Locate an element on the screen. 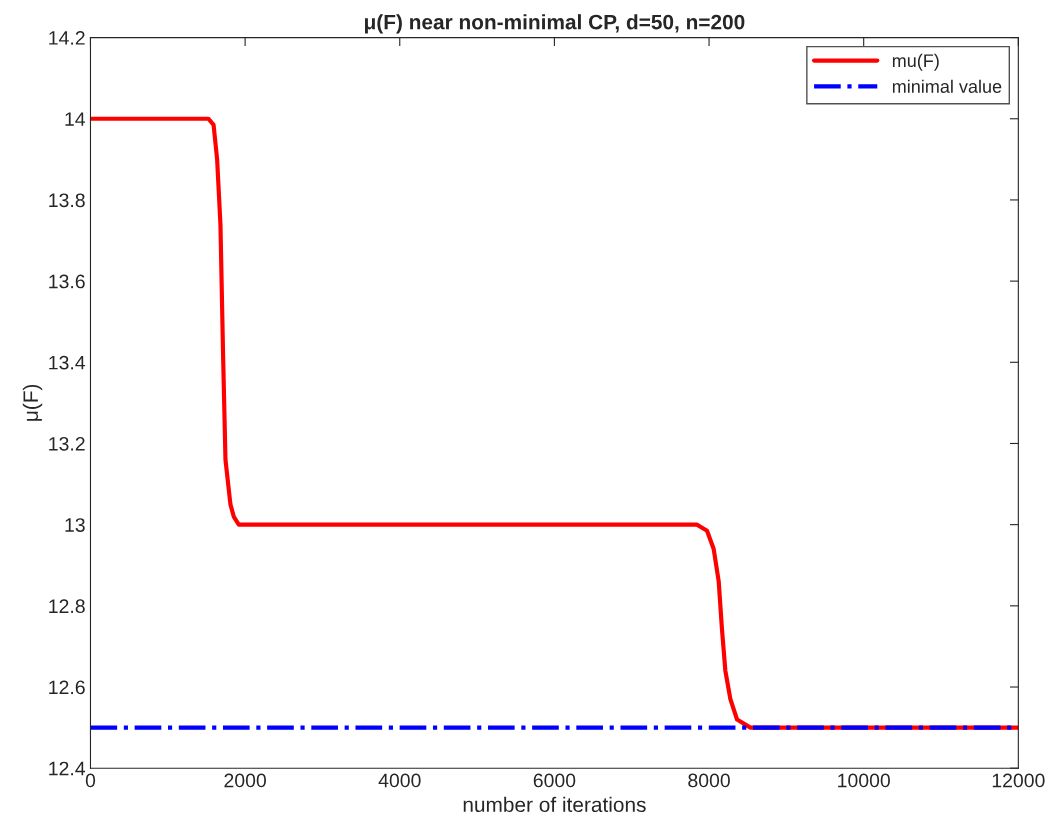 The width and height of the screenshot is (1052, 835). y-tick-label: 12.6 is located at coordinates (67, 687).